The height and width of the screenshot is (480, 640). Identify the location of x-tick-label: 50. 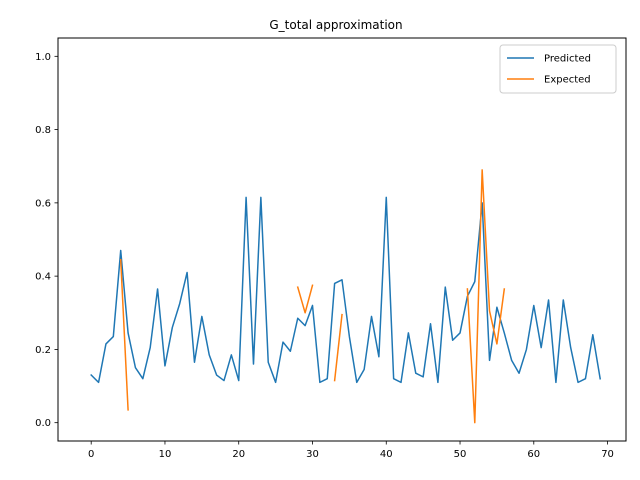
(460, 454).